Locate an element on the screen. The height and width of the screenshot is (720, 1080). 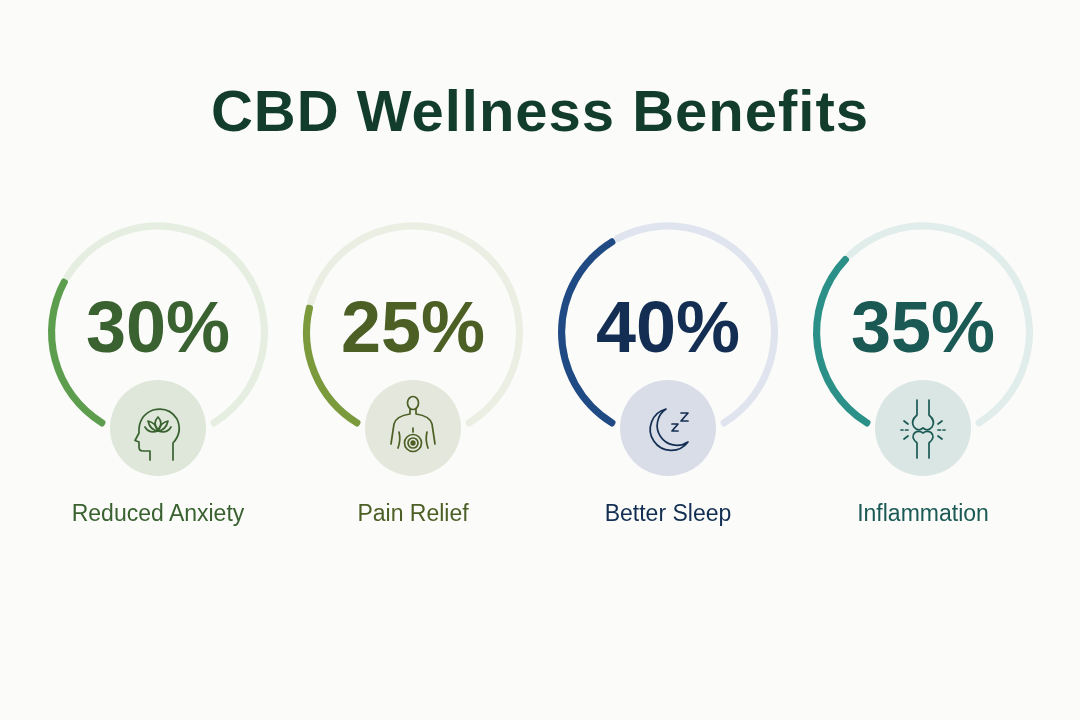
text: CBD Wellness Benefits is located at coordinates (540, 111).